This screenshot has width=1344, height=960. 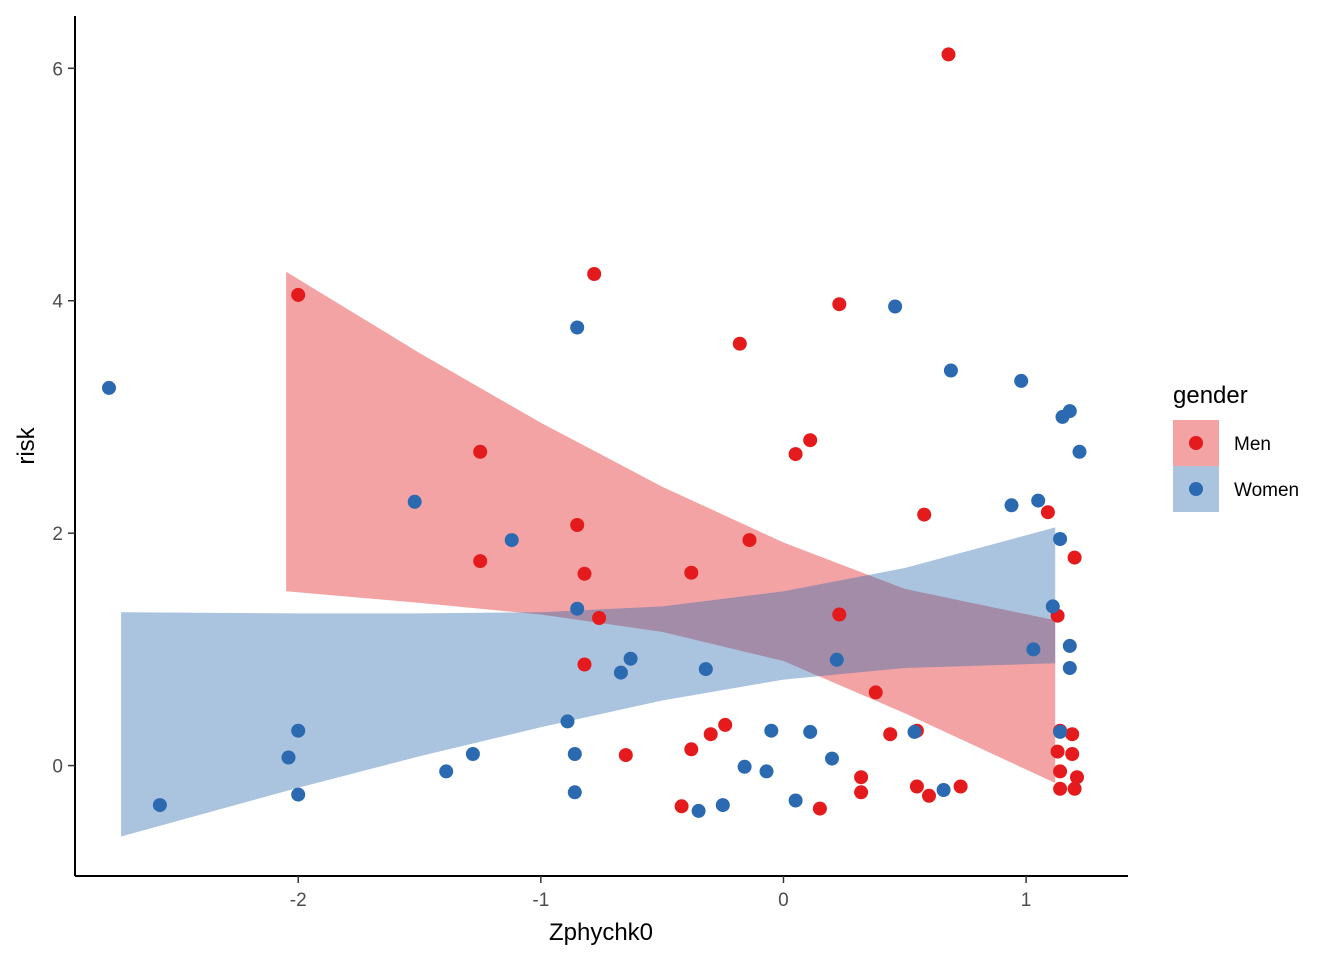 I want to click on legend-label-men: Men, so click(x=1252, y=444).